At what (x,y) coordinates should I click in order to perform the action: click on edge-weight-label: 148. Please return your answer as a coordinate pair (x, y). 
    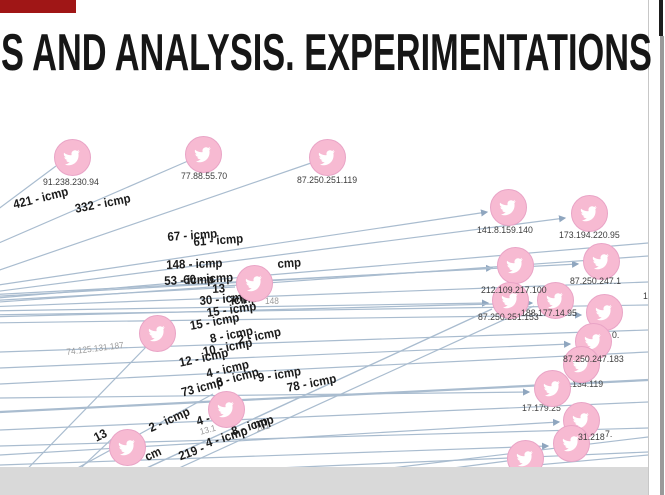
    Looking at the image, I should click on (272, 301).